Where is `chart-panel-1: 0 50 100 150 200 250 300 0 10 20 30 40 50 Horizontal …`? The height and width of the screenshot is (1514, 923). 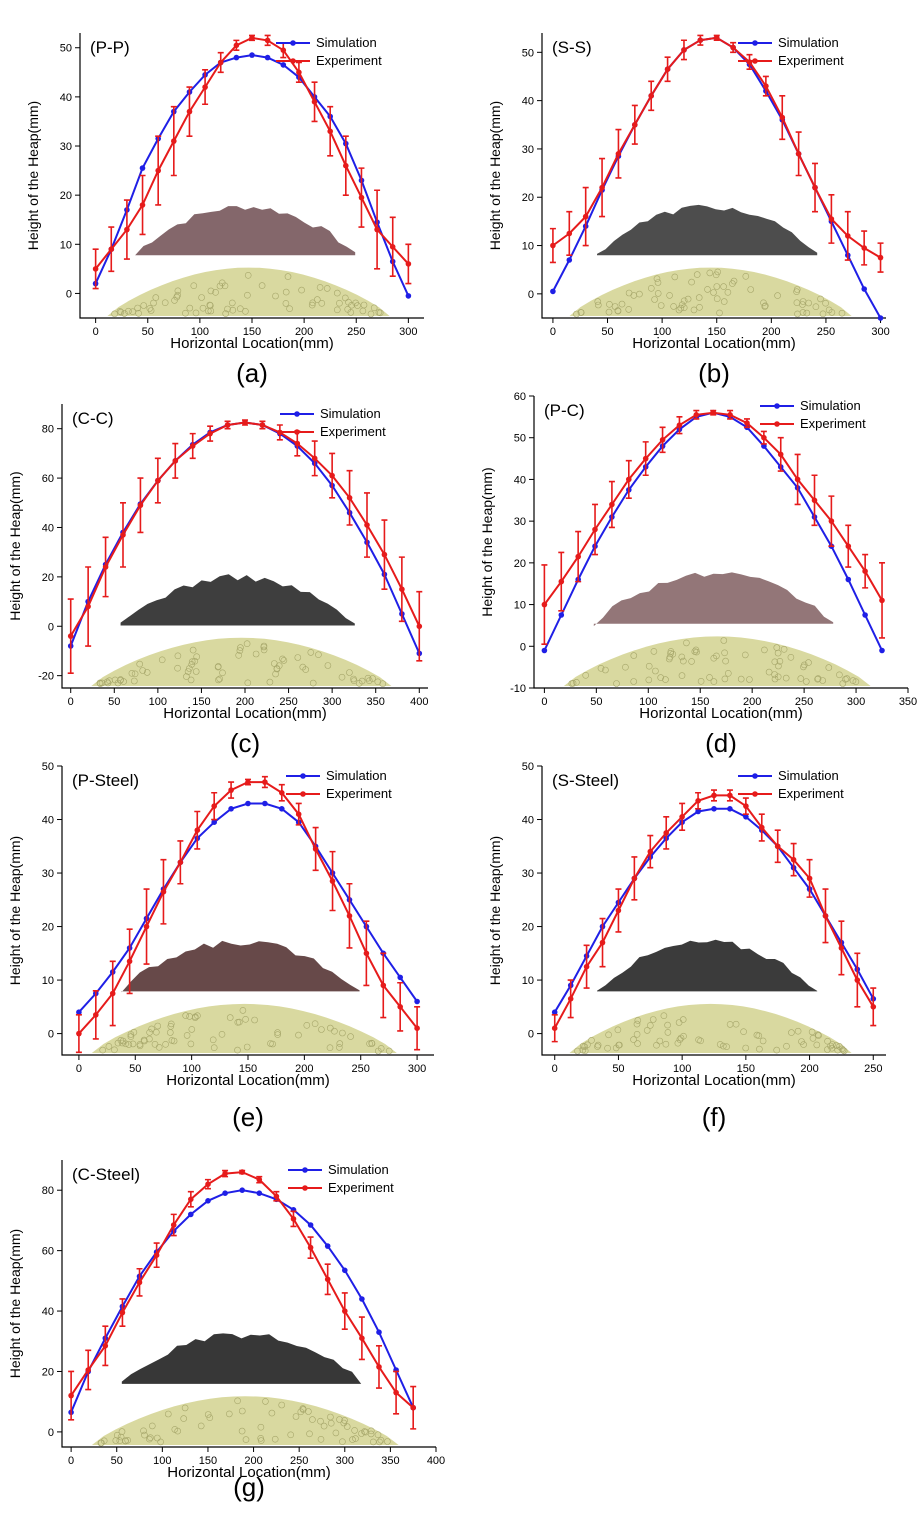
chart-panel-1: 0 50 100 150 200 250 300 0 10 20 30 40 50 Horizontal … is located at coordinates (688, 210).